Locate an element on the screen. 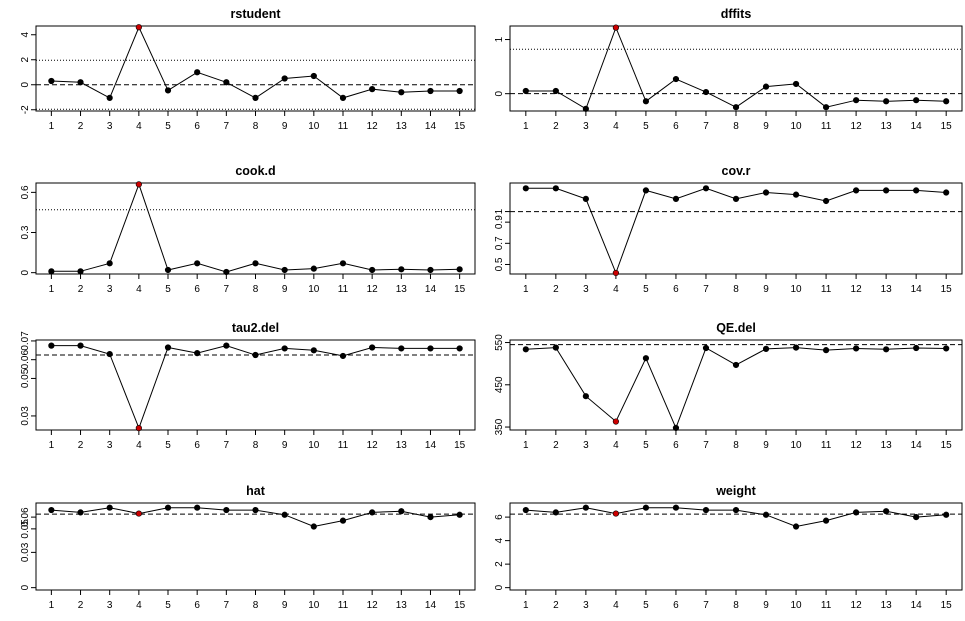  y-tick-label: 1 is located at coordinates (499, 39).